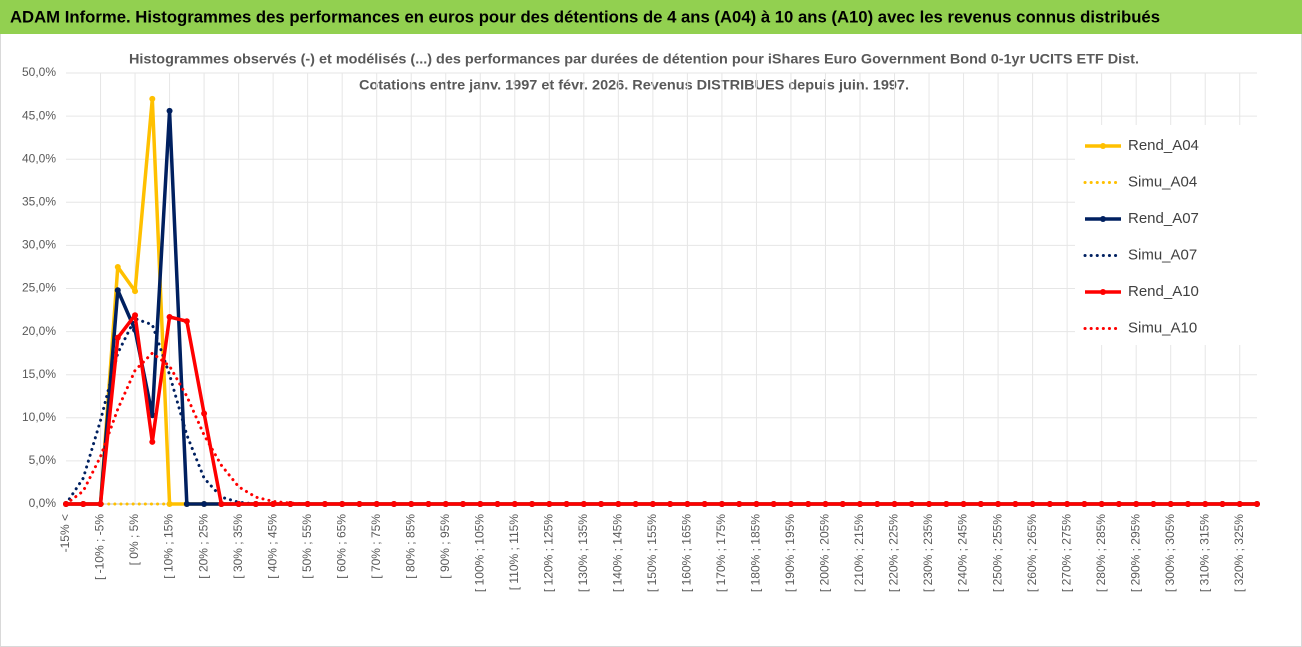  Describe the element at coordinates (825, 553) in the screenshot. I see `x-tick-label: [ 200% ; 205%` at that location.